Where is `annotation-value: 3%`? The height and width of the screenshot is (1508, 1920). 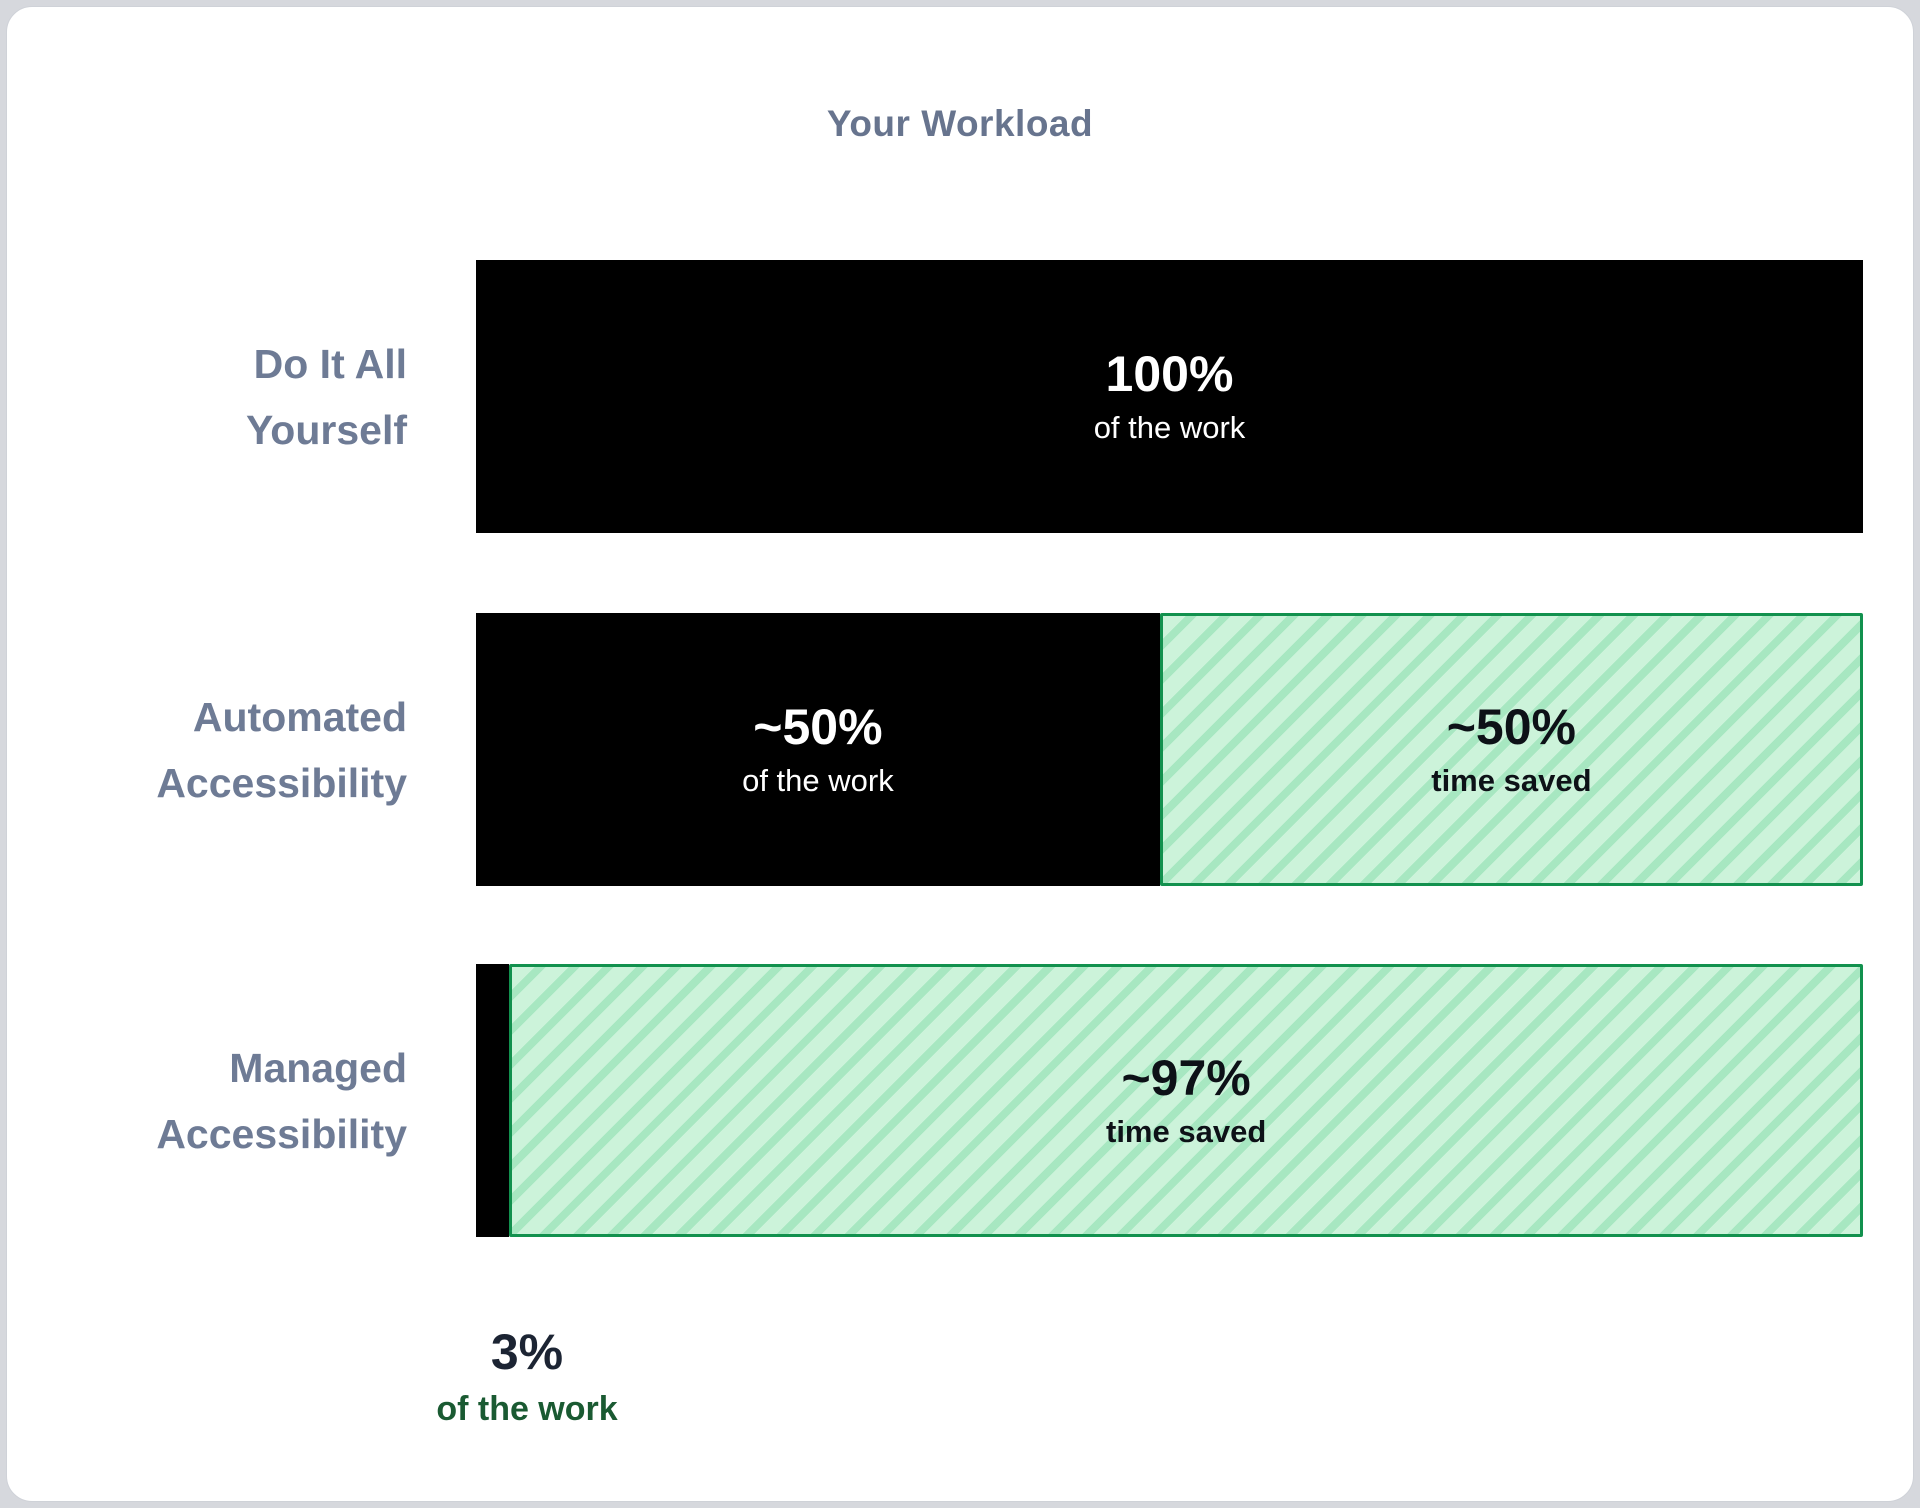
annotation-value: 3% is located at coordinates (527, 1352).